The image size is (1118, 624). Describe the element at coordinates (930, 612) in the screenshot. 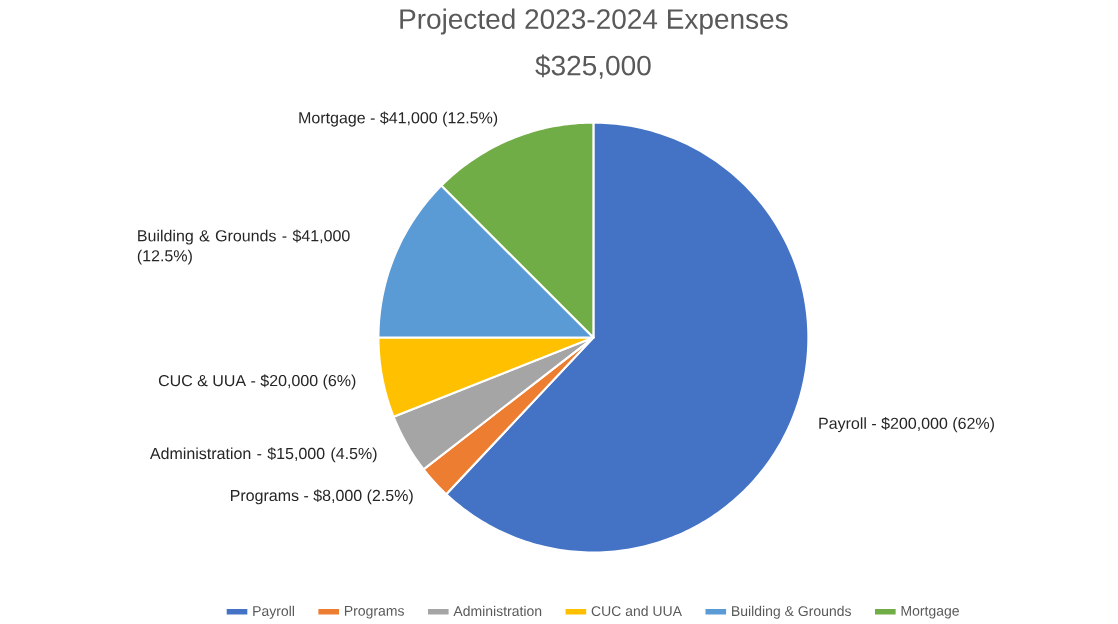

I see `legend-label: Mortgage` at that location.